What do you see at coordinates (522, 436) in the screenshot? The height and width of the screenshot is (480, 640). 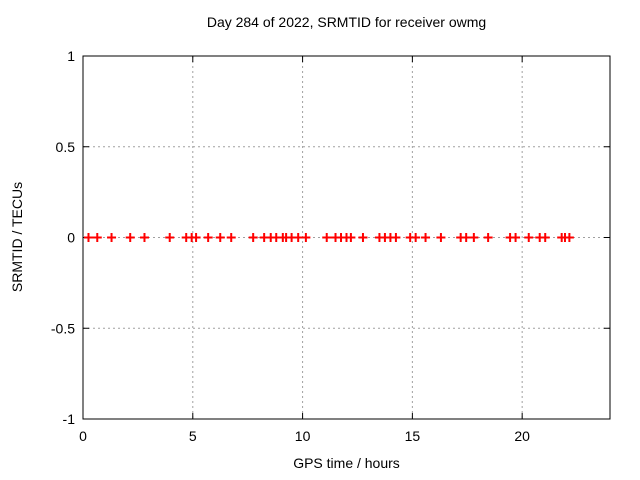 I see `x-tick-label: 20` at bounding box center [522, 436].